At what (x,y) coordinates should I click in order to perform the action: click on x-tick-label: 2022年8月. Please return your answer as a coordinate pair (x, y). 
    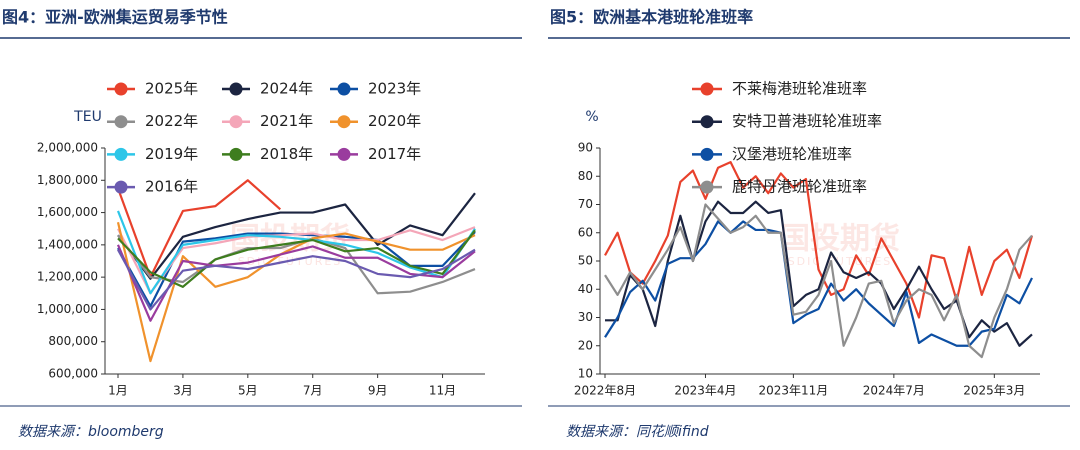
    Looking at the image, I should click on (605, 391).